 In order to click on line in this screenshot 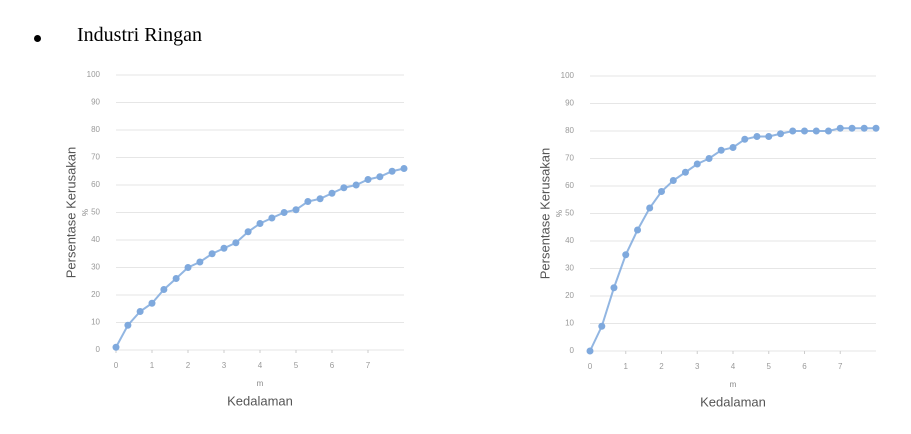, I will do `click(260, 257)`.